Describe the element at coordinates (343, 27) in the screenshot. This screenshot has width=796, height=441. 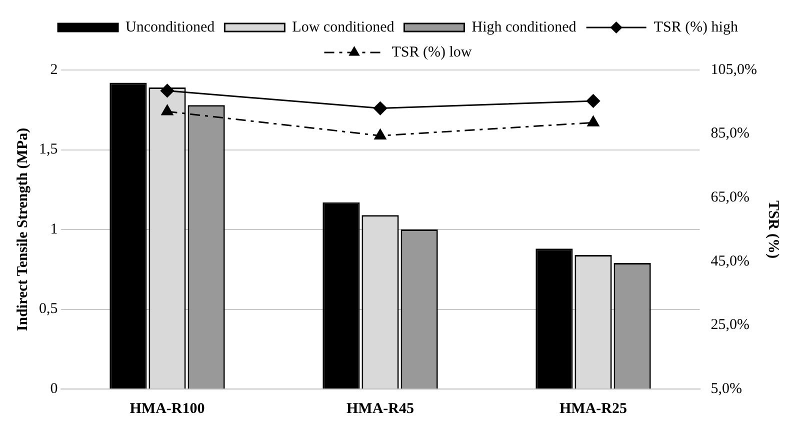
I see `legend-label: Low conditioned` at that location.